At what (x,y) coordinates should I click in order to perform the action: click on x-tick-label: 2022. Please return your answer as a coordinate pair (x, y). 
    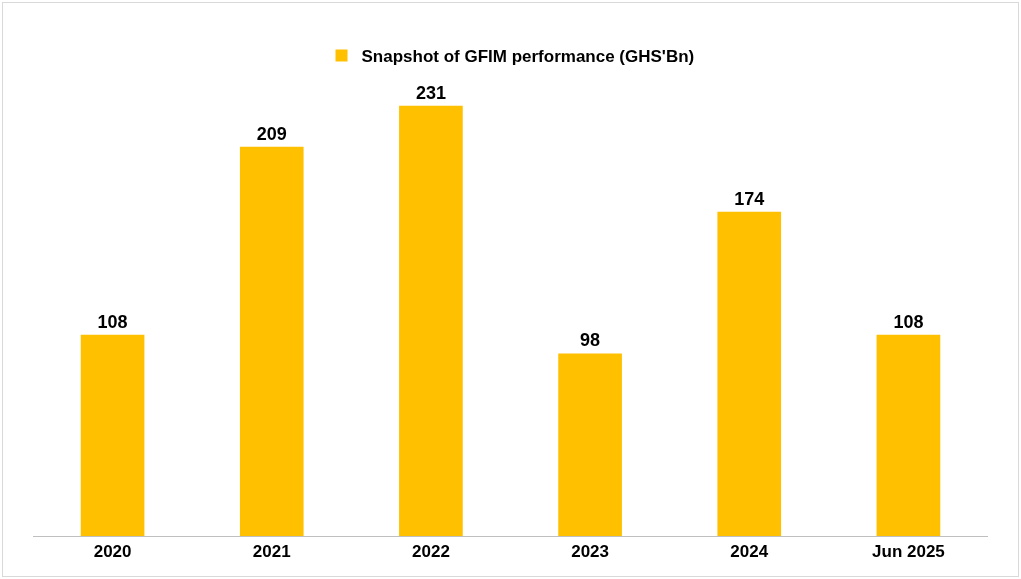
    Looking at the image, I should click on (431, 552).